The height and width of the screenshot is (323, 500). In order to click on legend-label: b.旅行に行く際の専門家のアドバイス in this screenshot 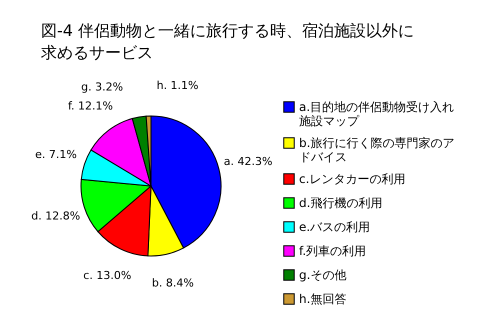, I will do `click(376, 150)`.